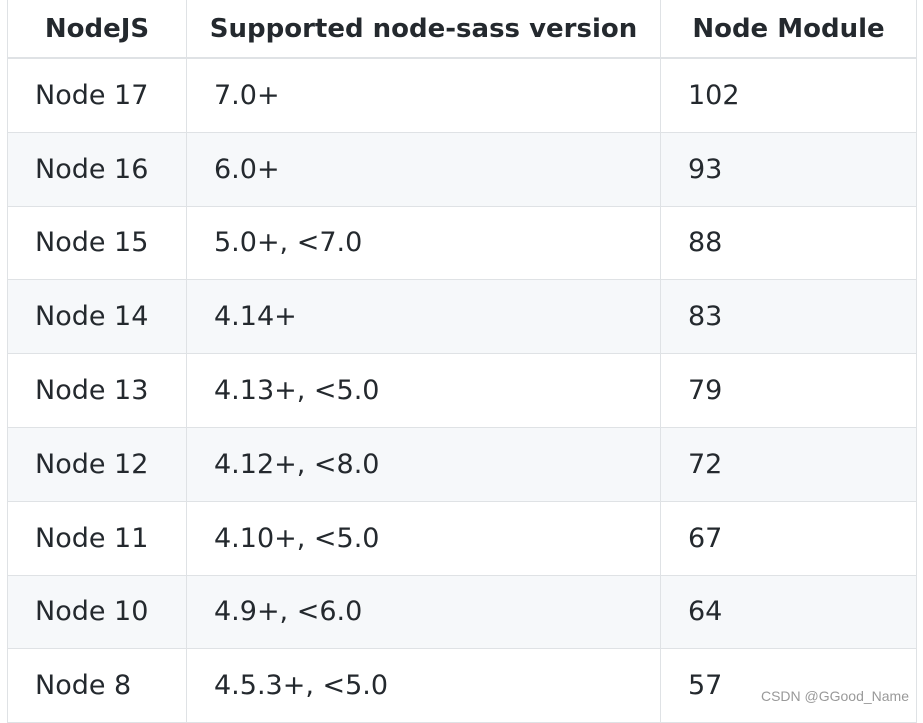 The image size is (923, 723). Describe the element at coordinates (423, 538) in the screenshot. I see `table-cell: 4.10+, <5.0` at that location.